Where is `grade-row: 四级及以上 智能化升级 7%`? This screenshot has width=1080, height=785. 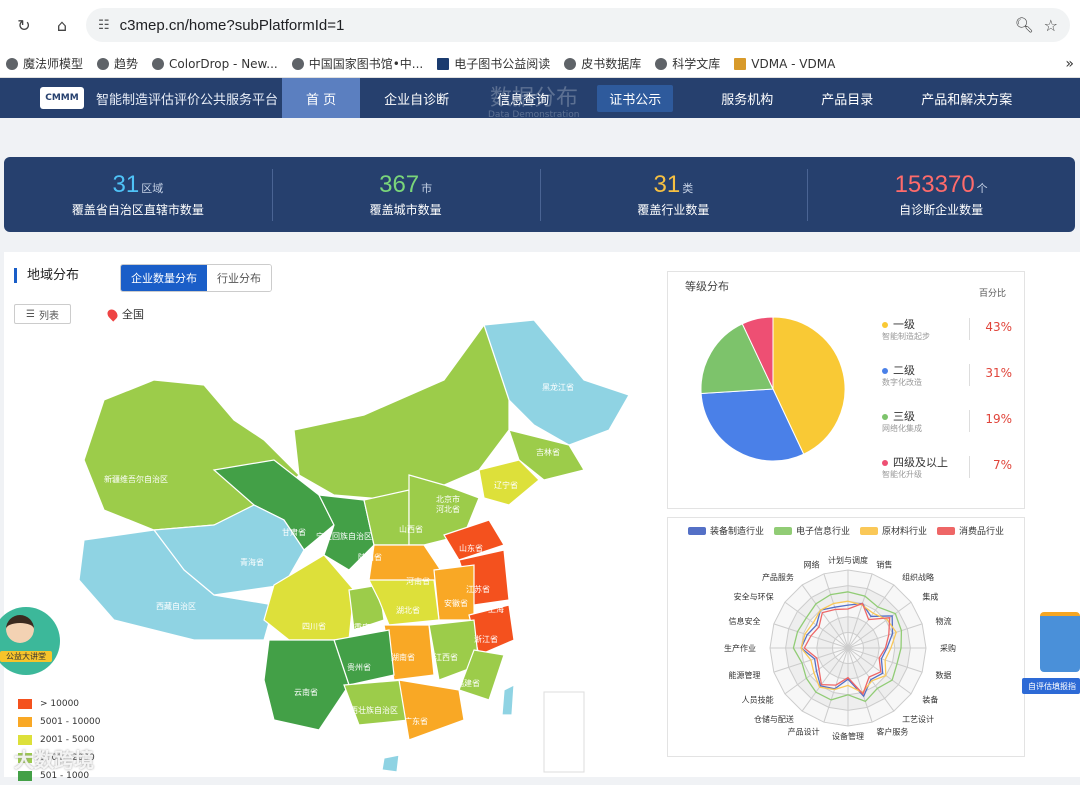
grade-row: 四级及以上 智能化升级 7% is located at coordinates (947, 467).